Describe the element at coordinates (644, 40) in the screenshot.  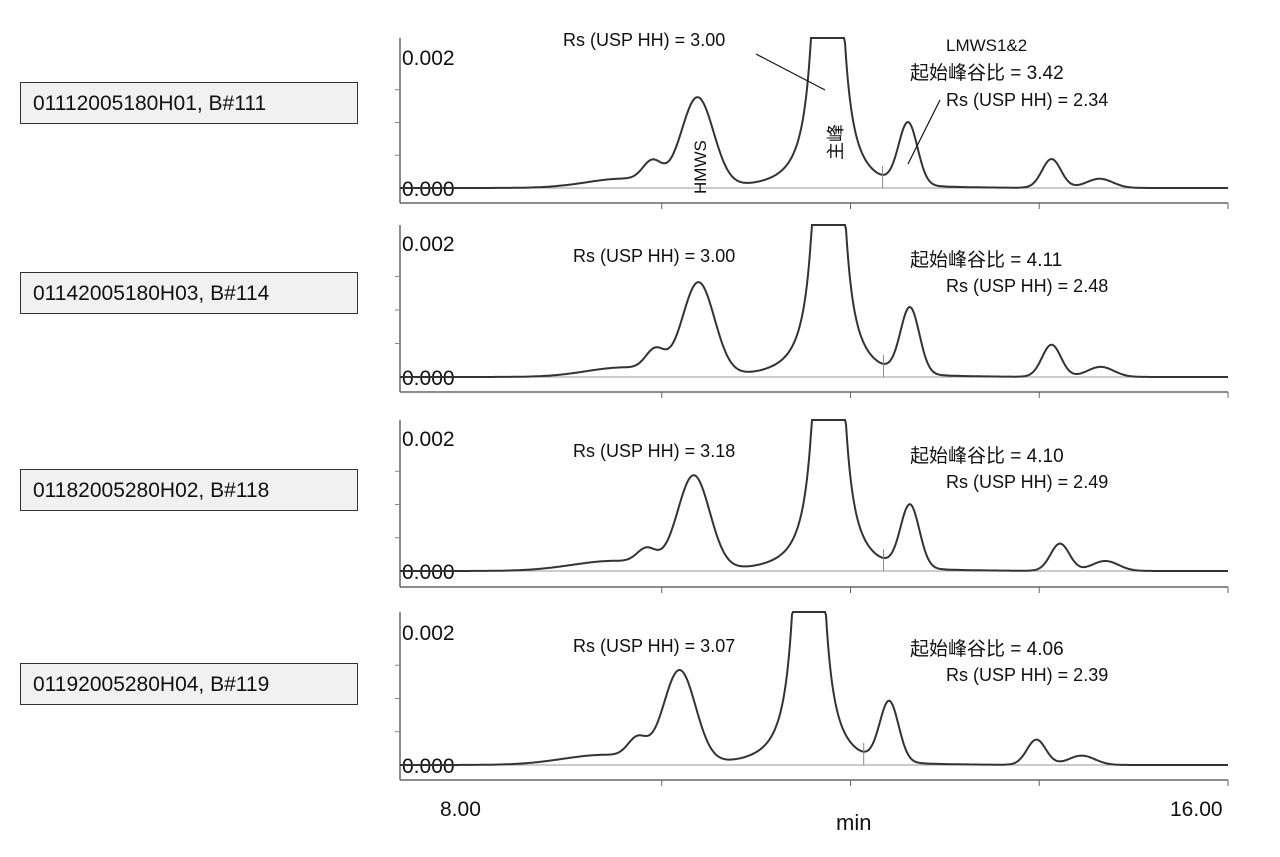
I see `rs-hmws-1: Rs (USP HH) = 3.00` at that location.